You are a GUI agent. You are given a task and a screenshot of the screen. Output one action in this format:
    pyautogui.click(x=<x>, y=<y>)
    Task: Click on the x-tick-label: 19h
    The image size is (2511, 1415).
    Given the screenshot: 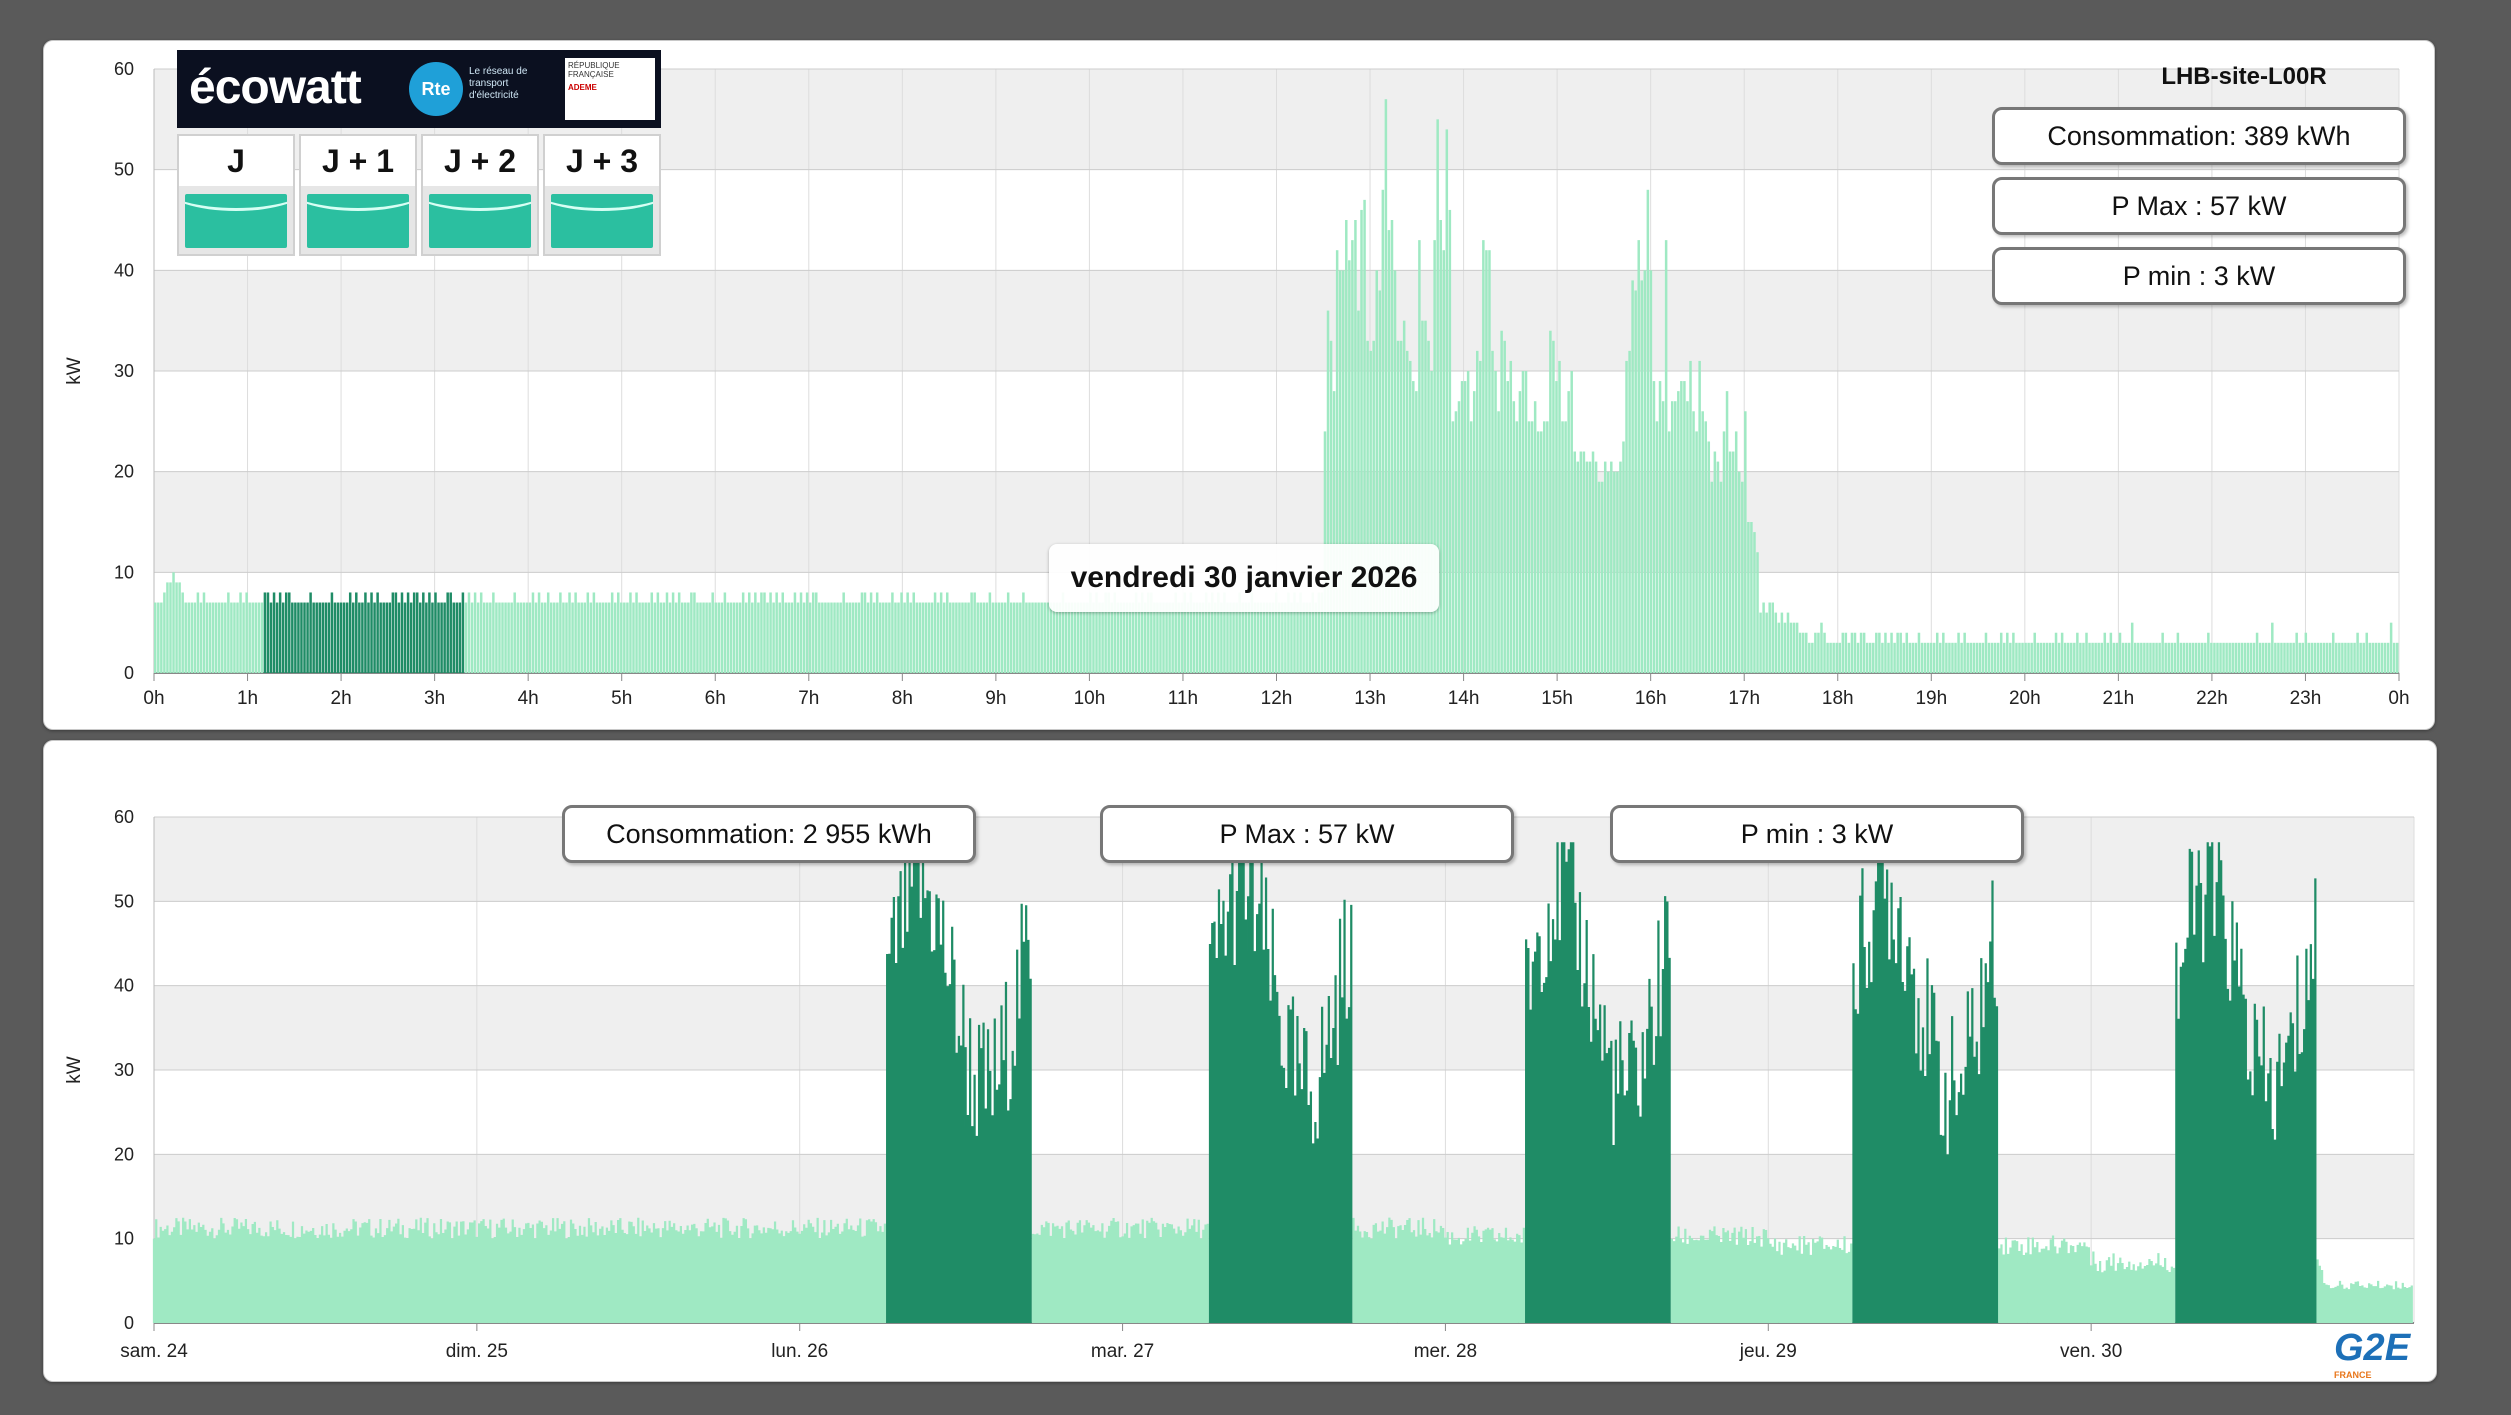 What is the action you would take?
    pyautogui.click(x=1931, y=698)
    